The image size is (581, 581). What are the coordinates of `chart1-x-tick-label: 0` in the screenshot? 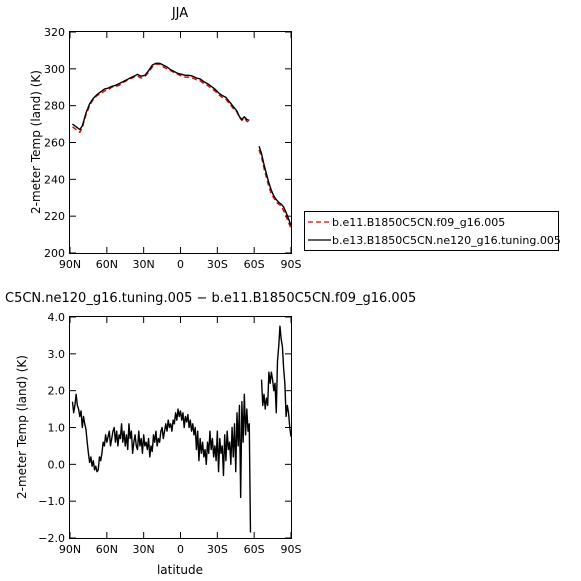 It's located at (180, 264).